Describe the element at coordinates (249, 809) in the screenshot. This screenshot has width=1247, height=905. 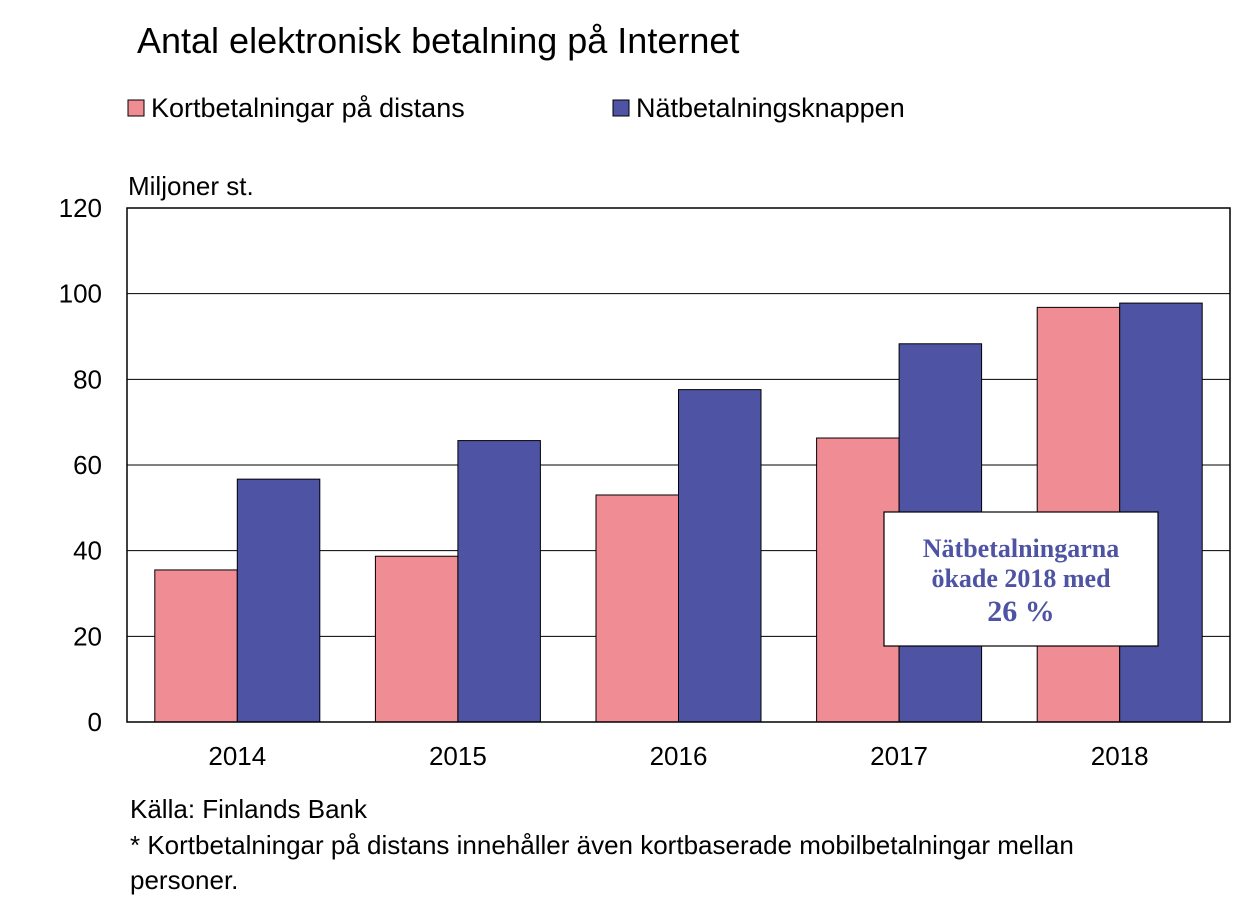
I see `source-note: Källa: Finlands Bank` at that location.